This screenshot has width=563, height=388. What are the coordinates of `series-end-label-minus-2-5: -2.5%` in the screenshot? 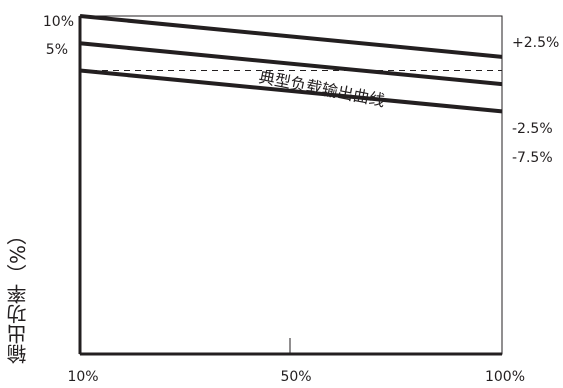 It's located at (532, 129).